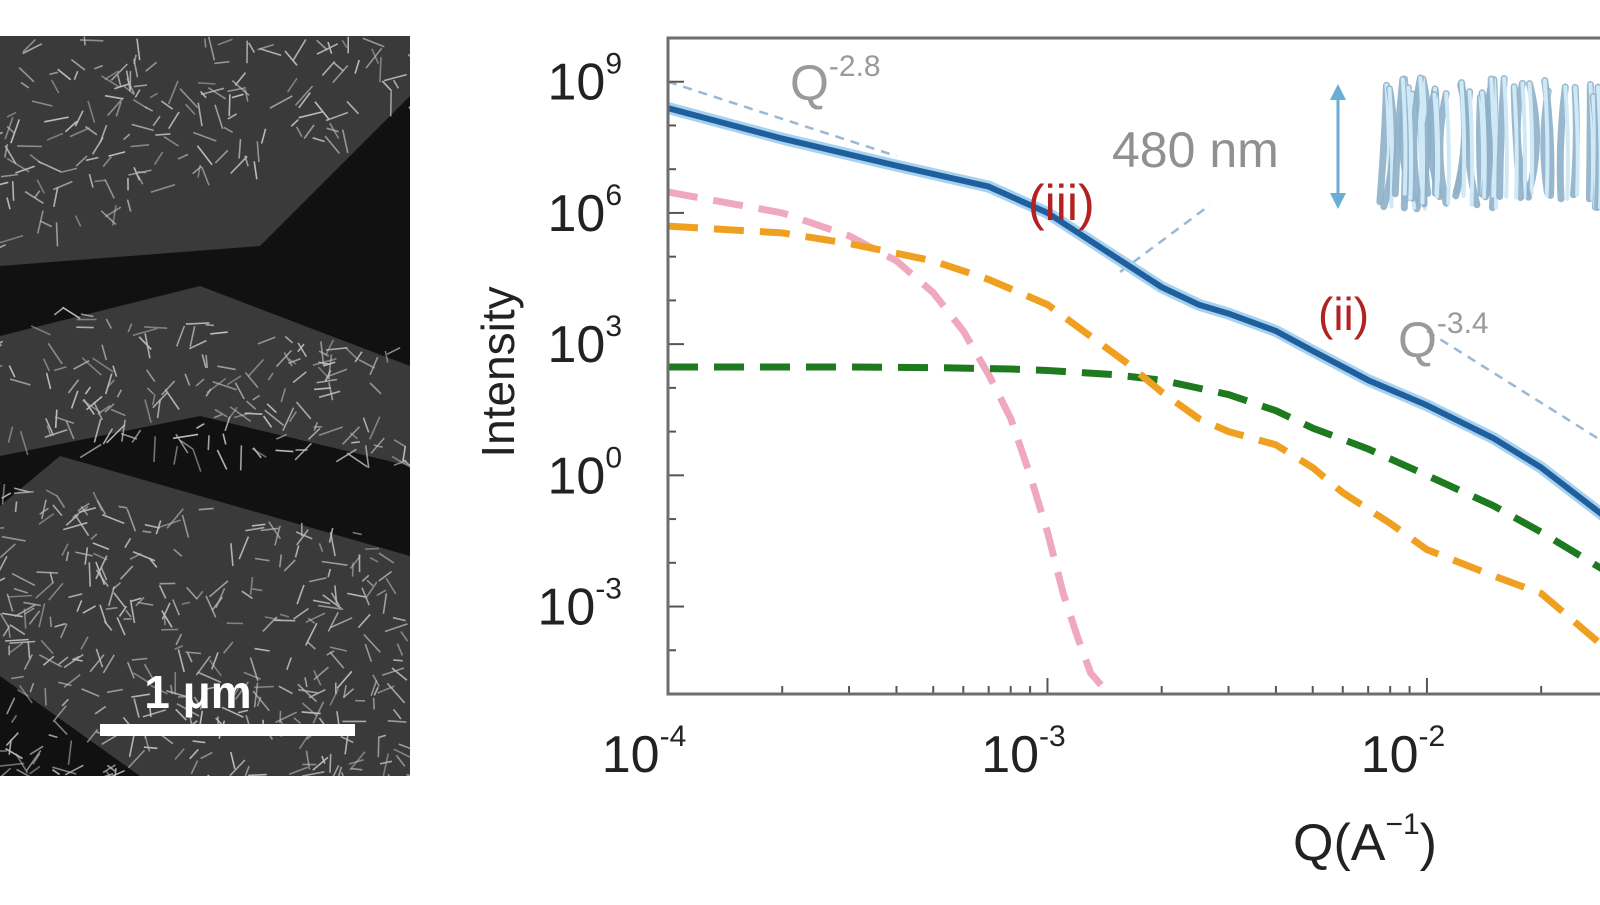 The width and height of the screenshot is (1600, 905). I want to click on thickness-arrow-head-down, so click(1338, 201).